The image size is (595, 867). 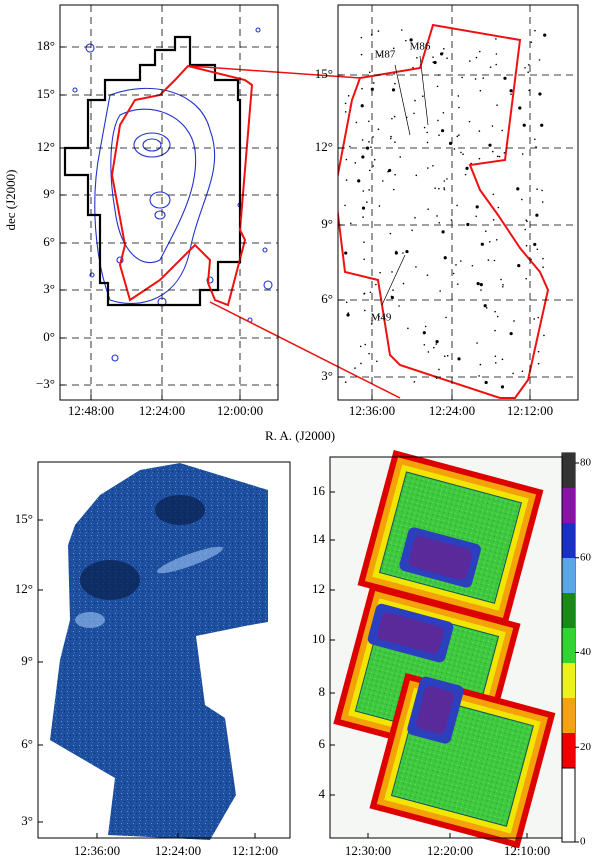 I want to click on colorbar-label: 60, so click(x=586, y=557).